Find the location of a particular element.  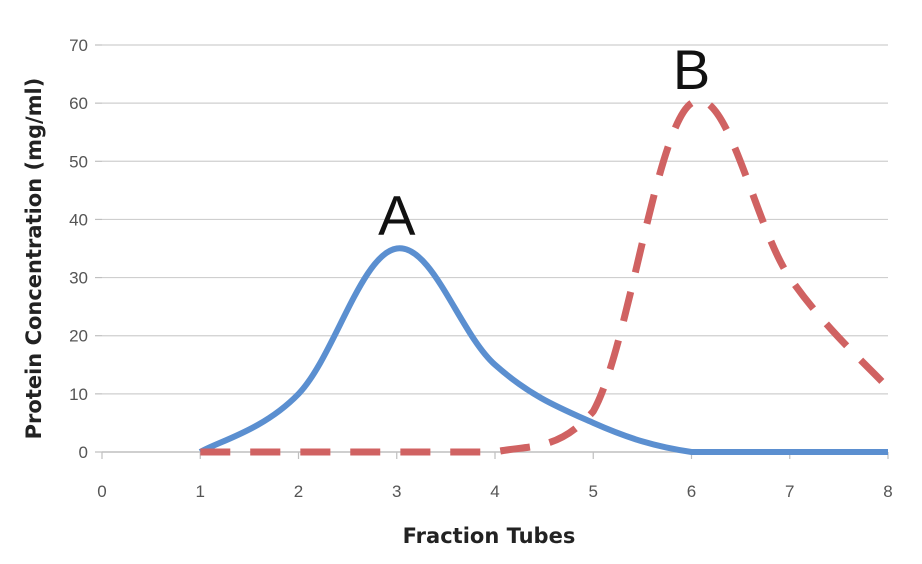

x-tick-label-6: 6 is located at coordinates (691, 491).